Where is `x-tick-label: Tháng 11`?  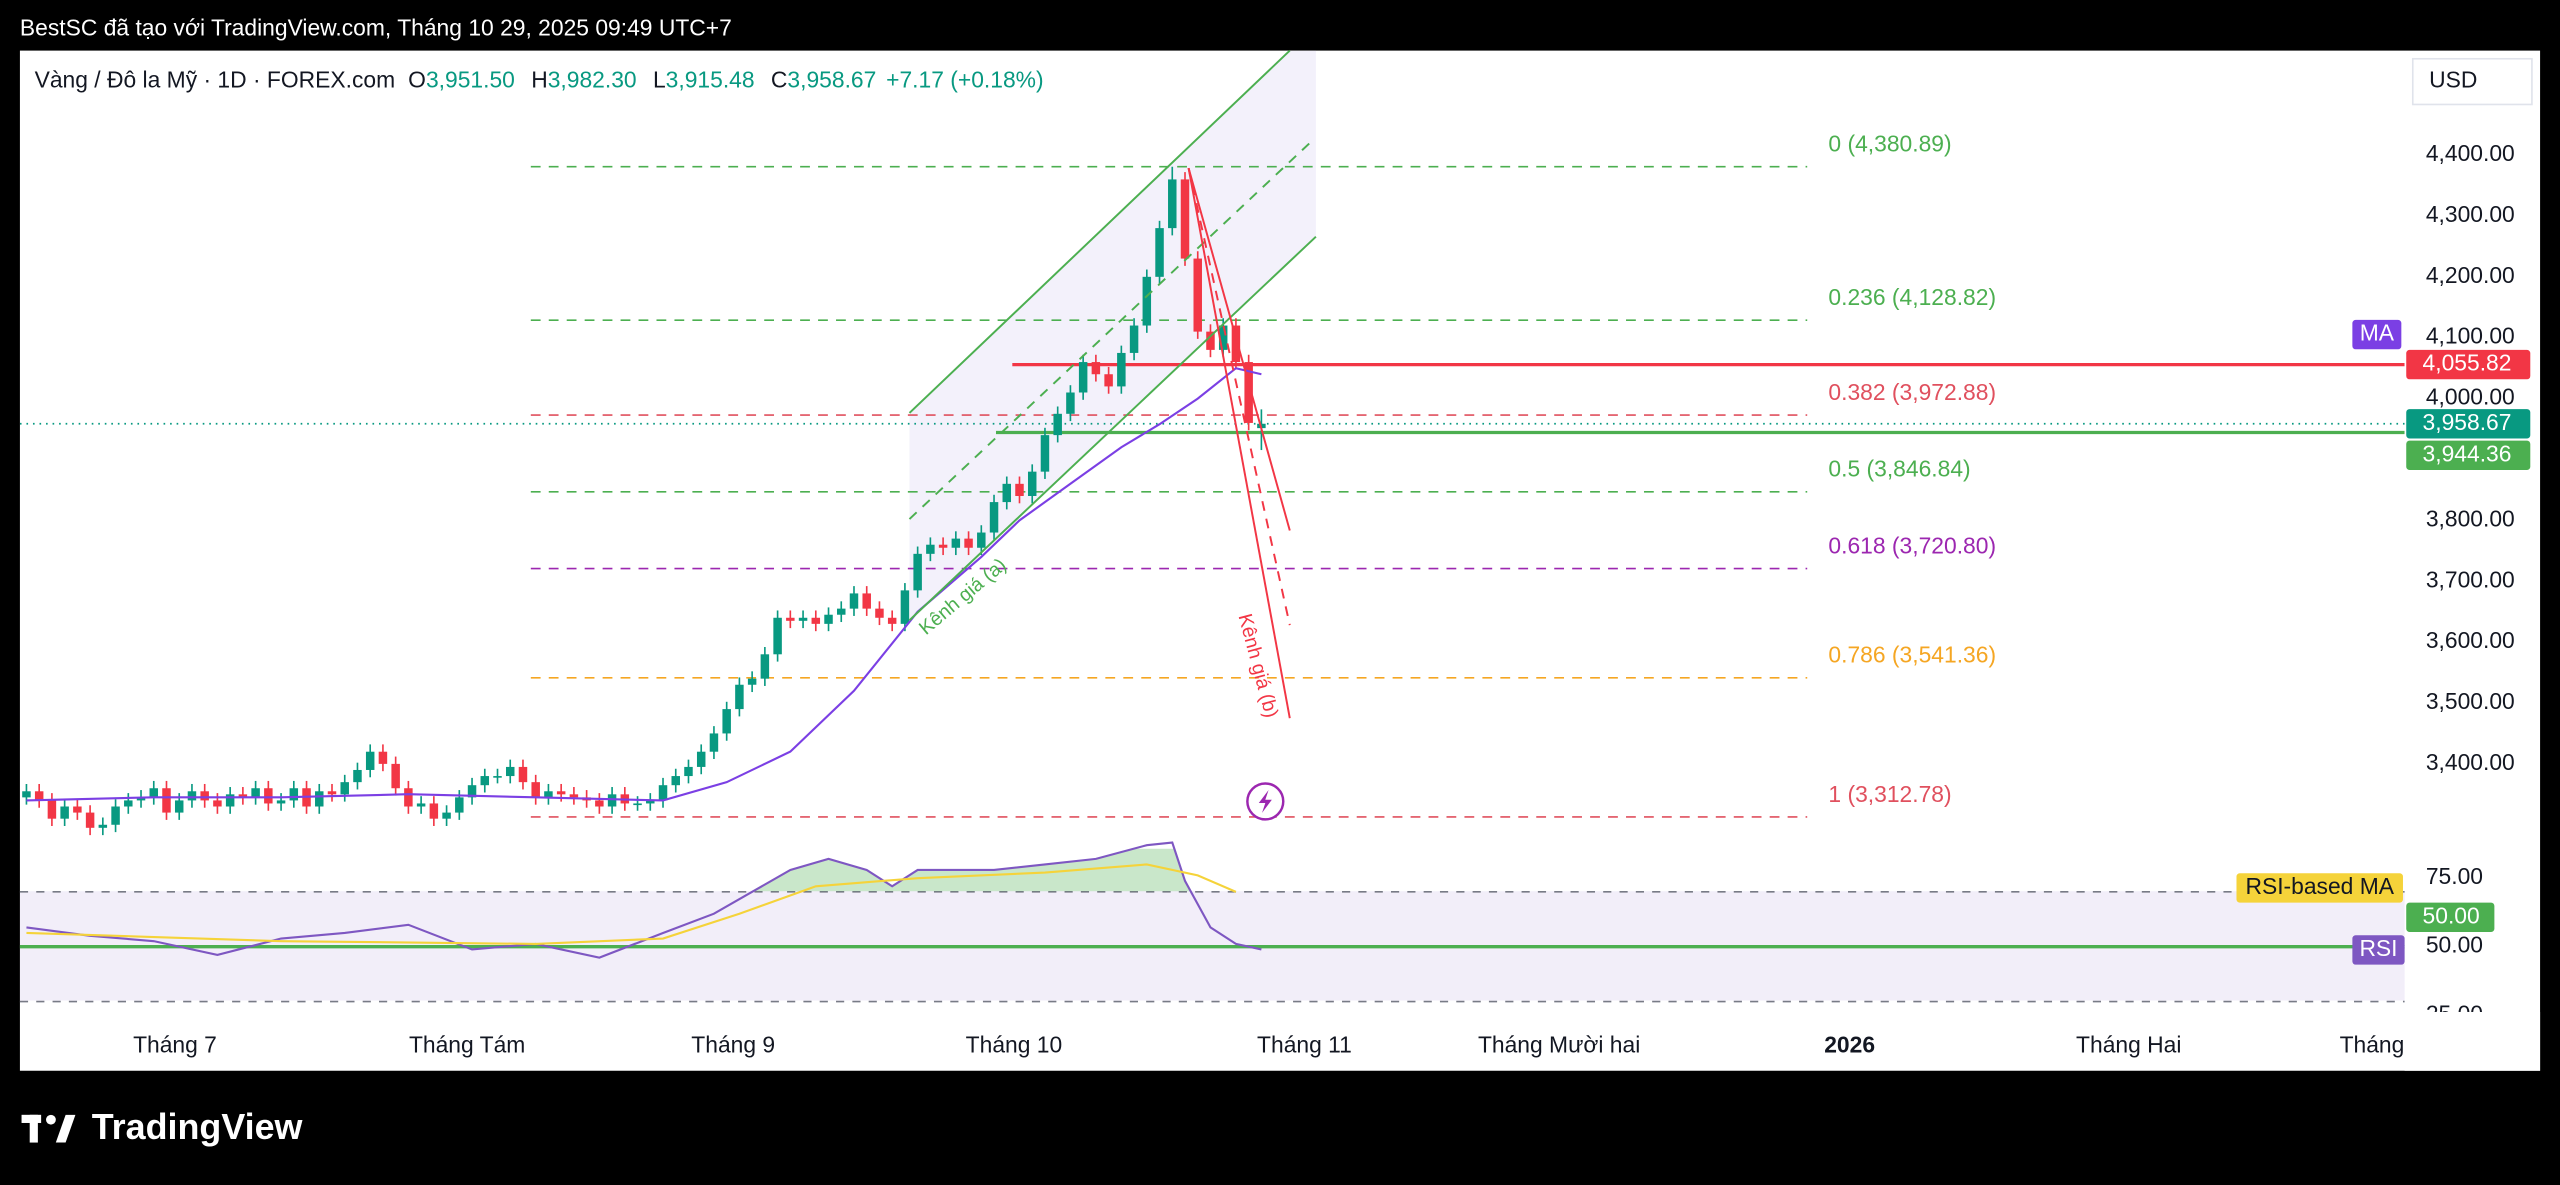 x-tick-label: Tháng 11 is located at coordinates (1304, 1044).